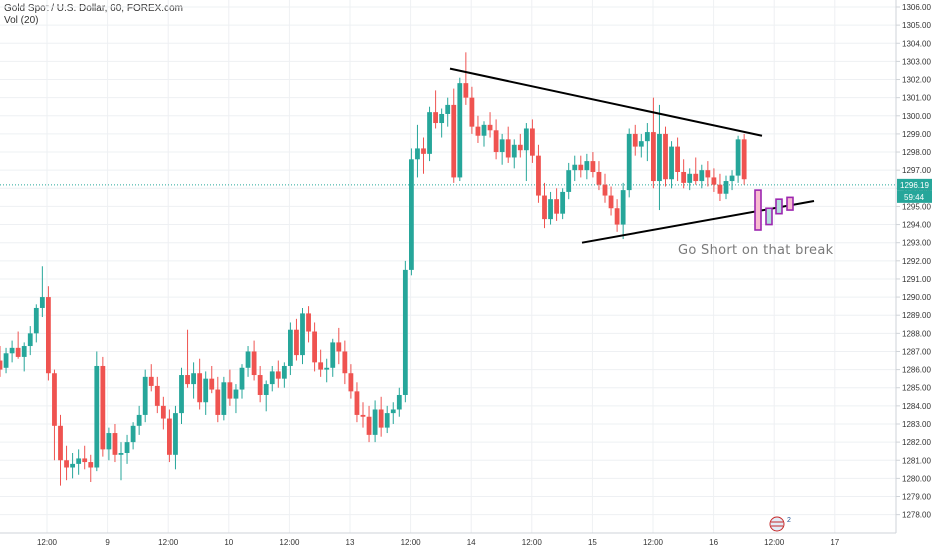 This screenshot has height=550, width=932. What do you see at coordinates (916, 333) in the screenshot?
I see `price-tick-label: 1288.00` at bounding box center [916, 333].